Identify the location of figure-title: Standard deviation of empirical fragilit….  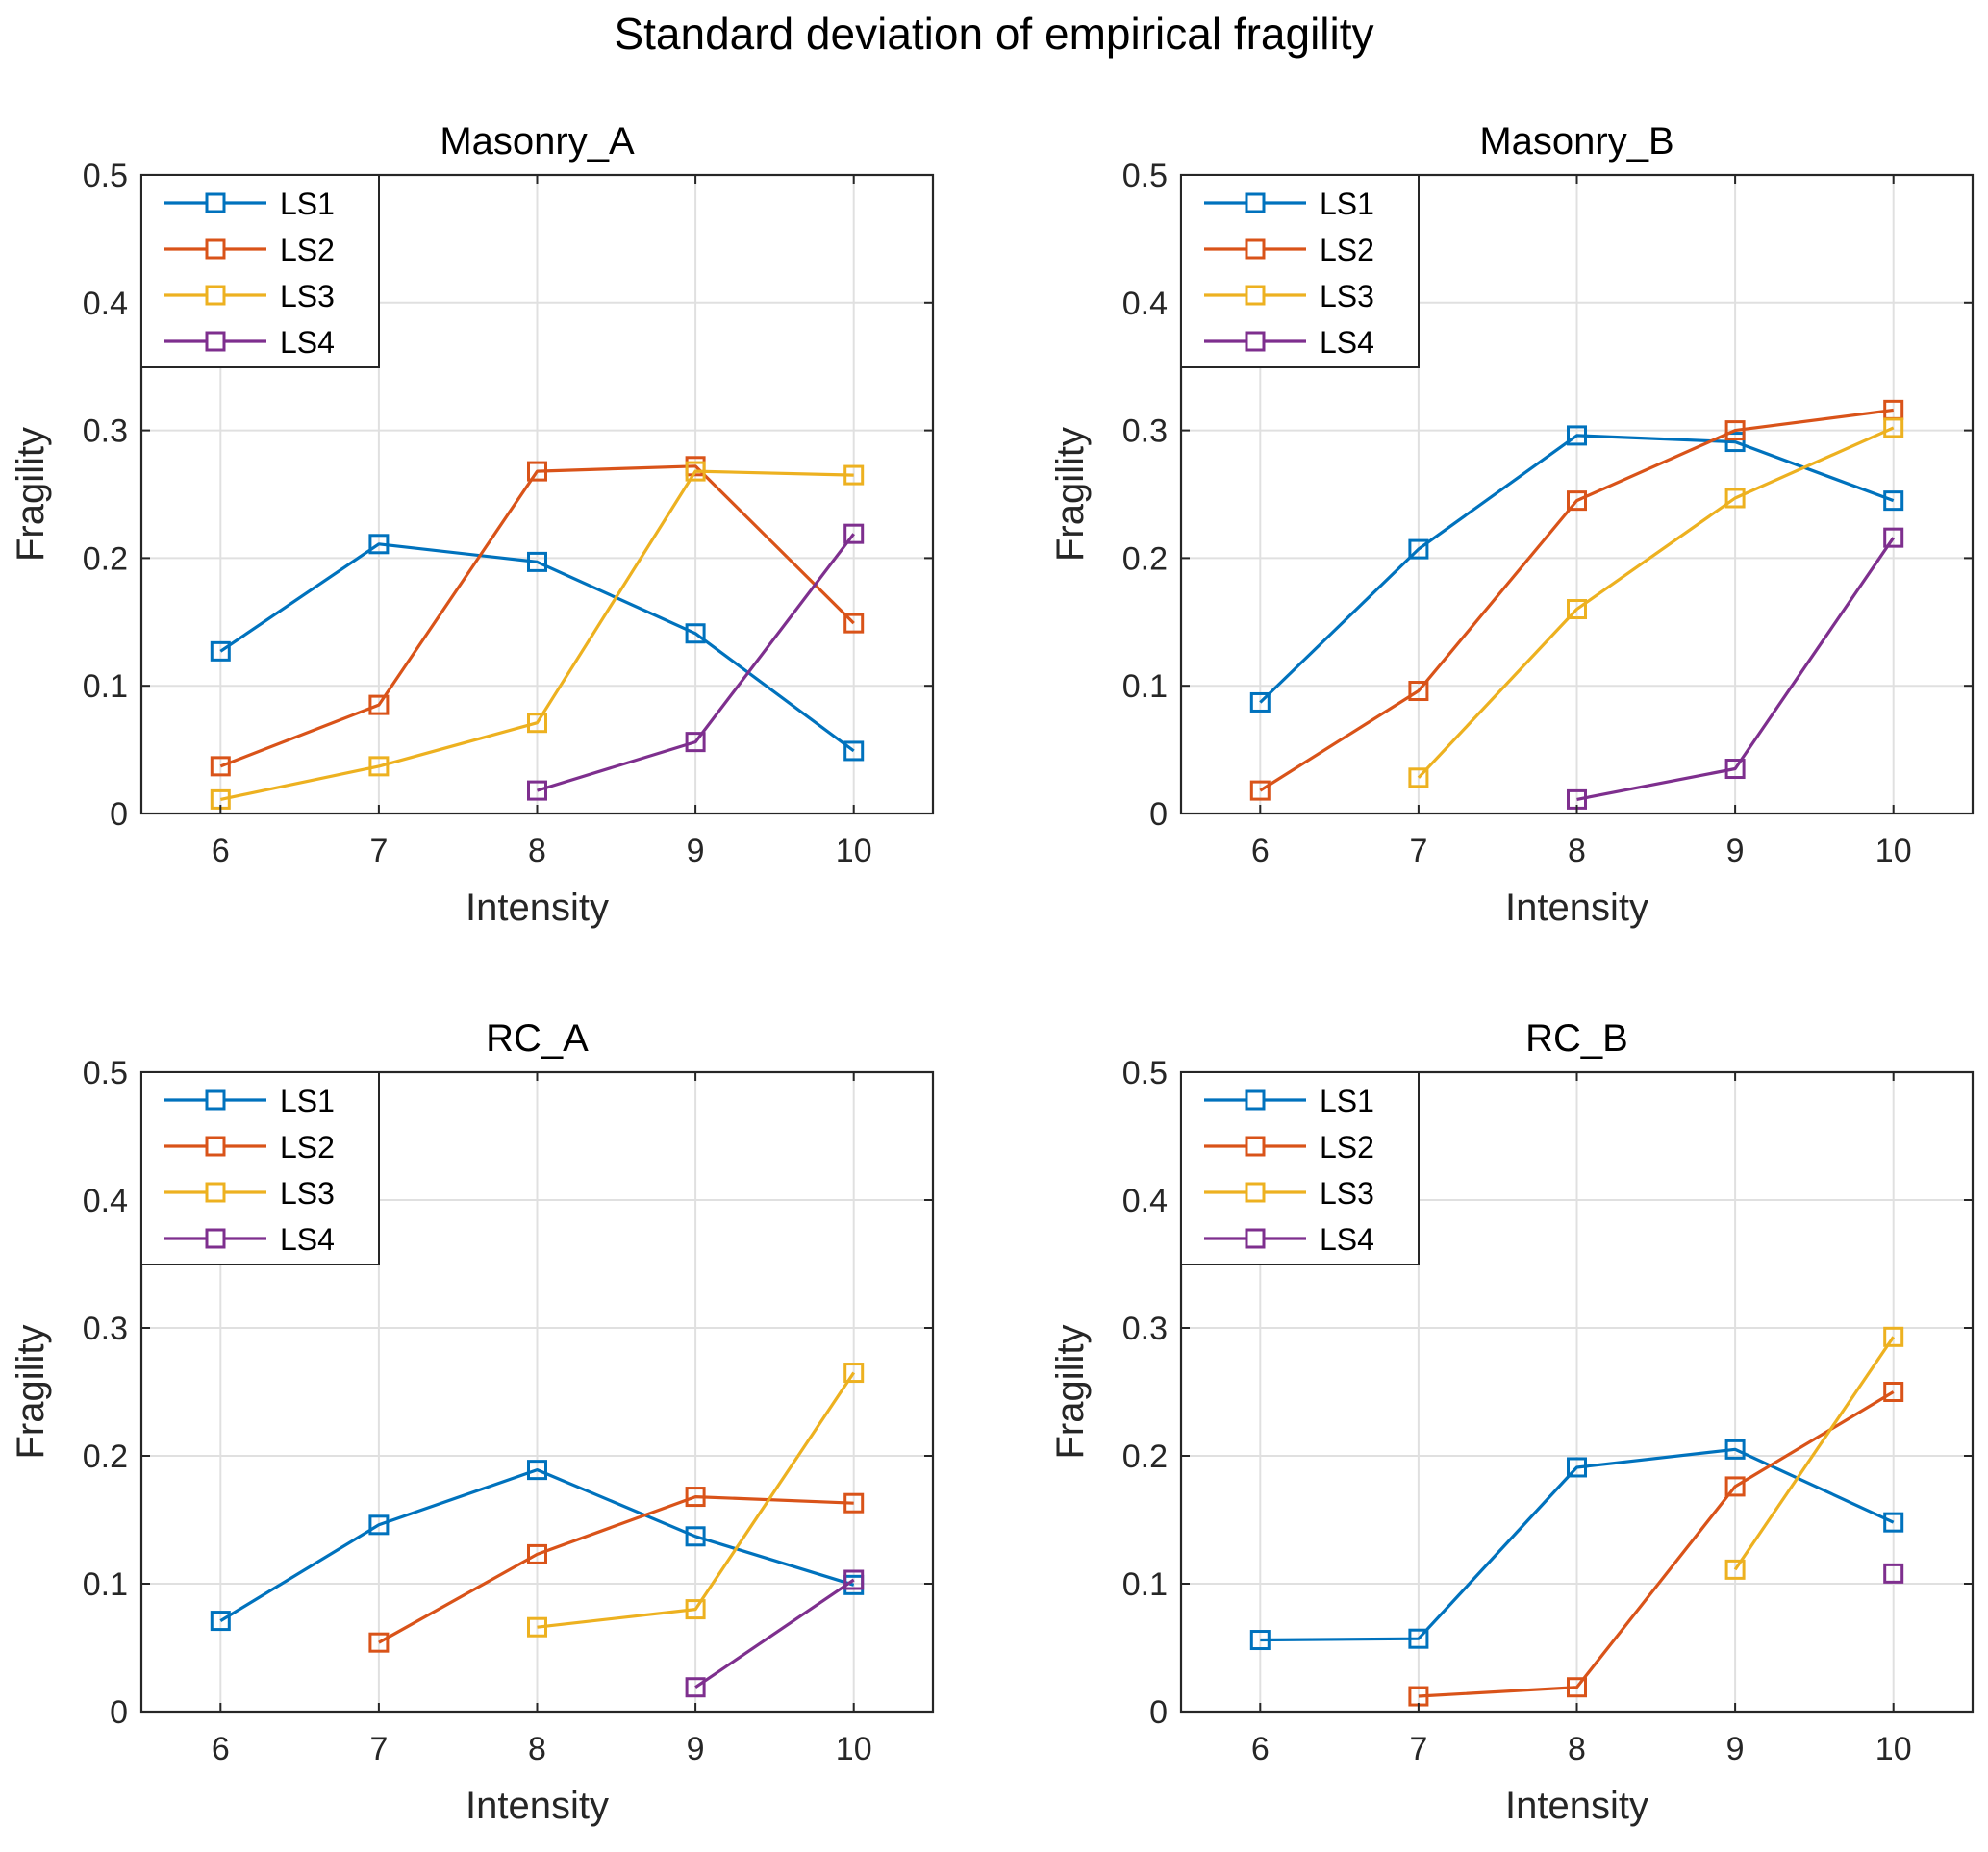
(994, 34).